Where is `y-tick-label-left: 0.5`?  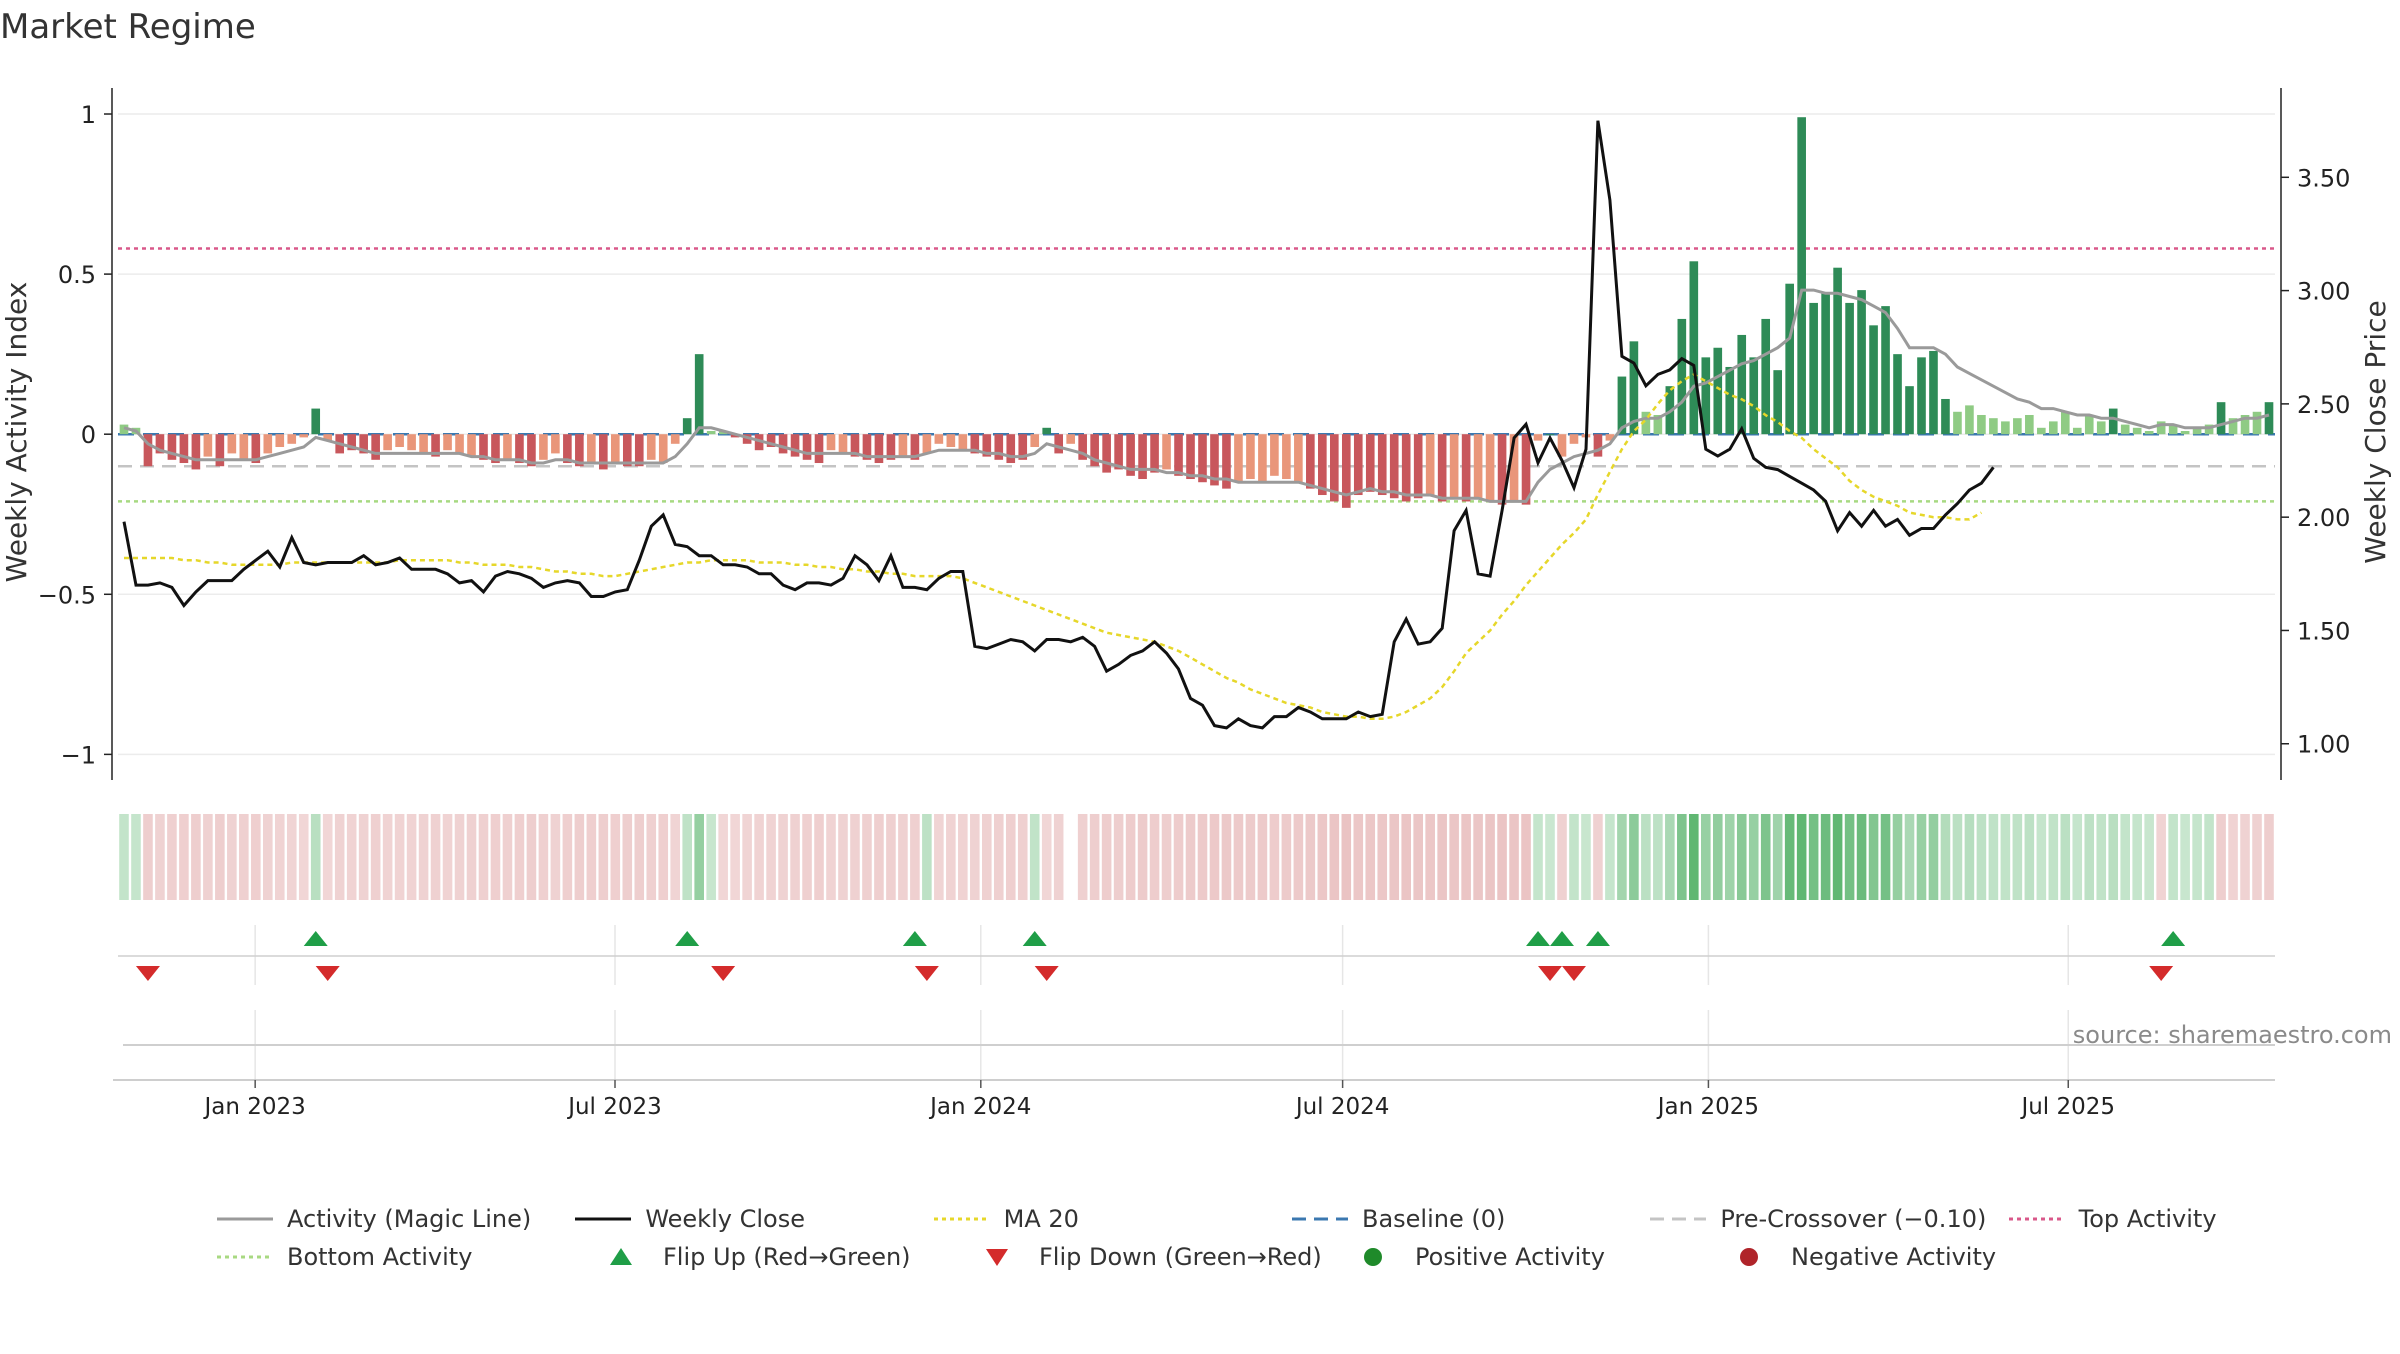
y-tick-label-left: 0.5 is located at coordinates (77, 275).